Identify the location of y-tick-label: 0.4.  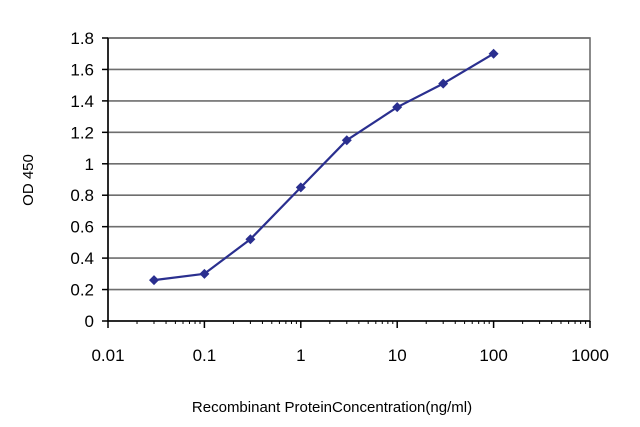
(82, 258).